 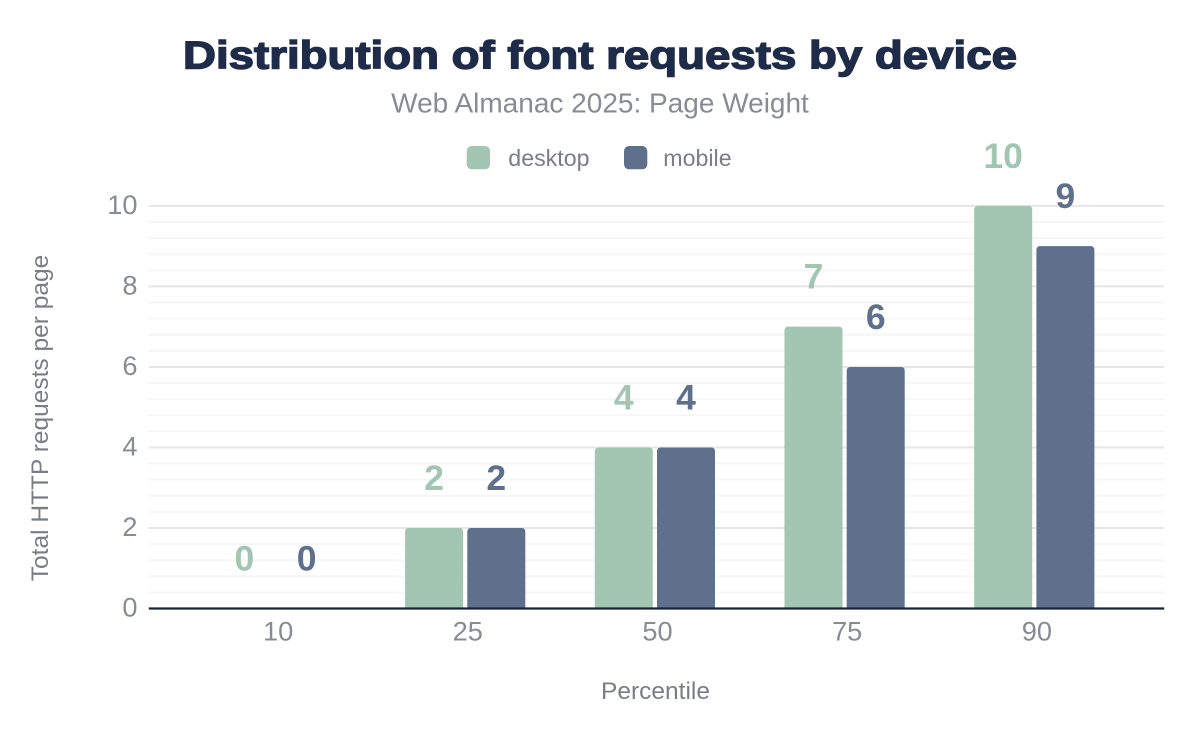 What do you see at coordinates (847, 630) in the screenshot?
I see `svg-text: 75` at bounding box center [847, 630].